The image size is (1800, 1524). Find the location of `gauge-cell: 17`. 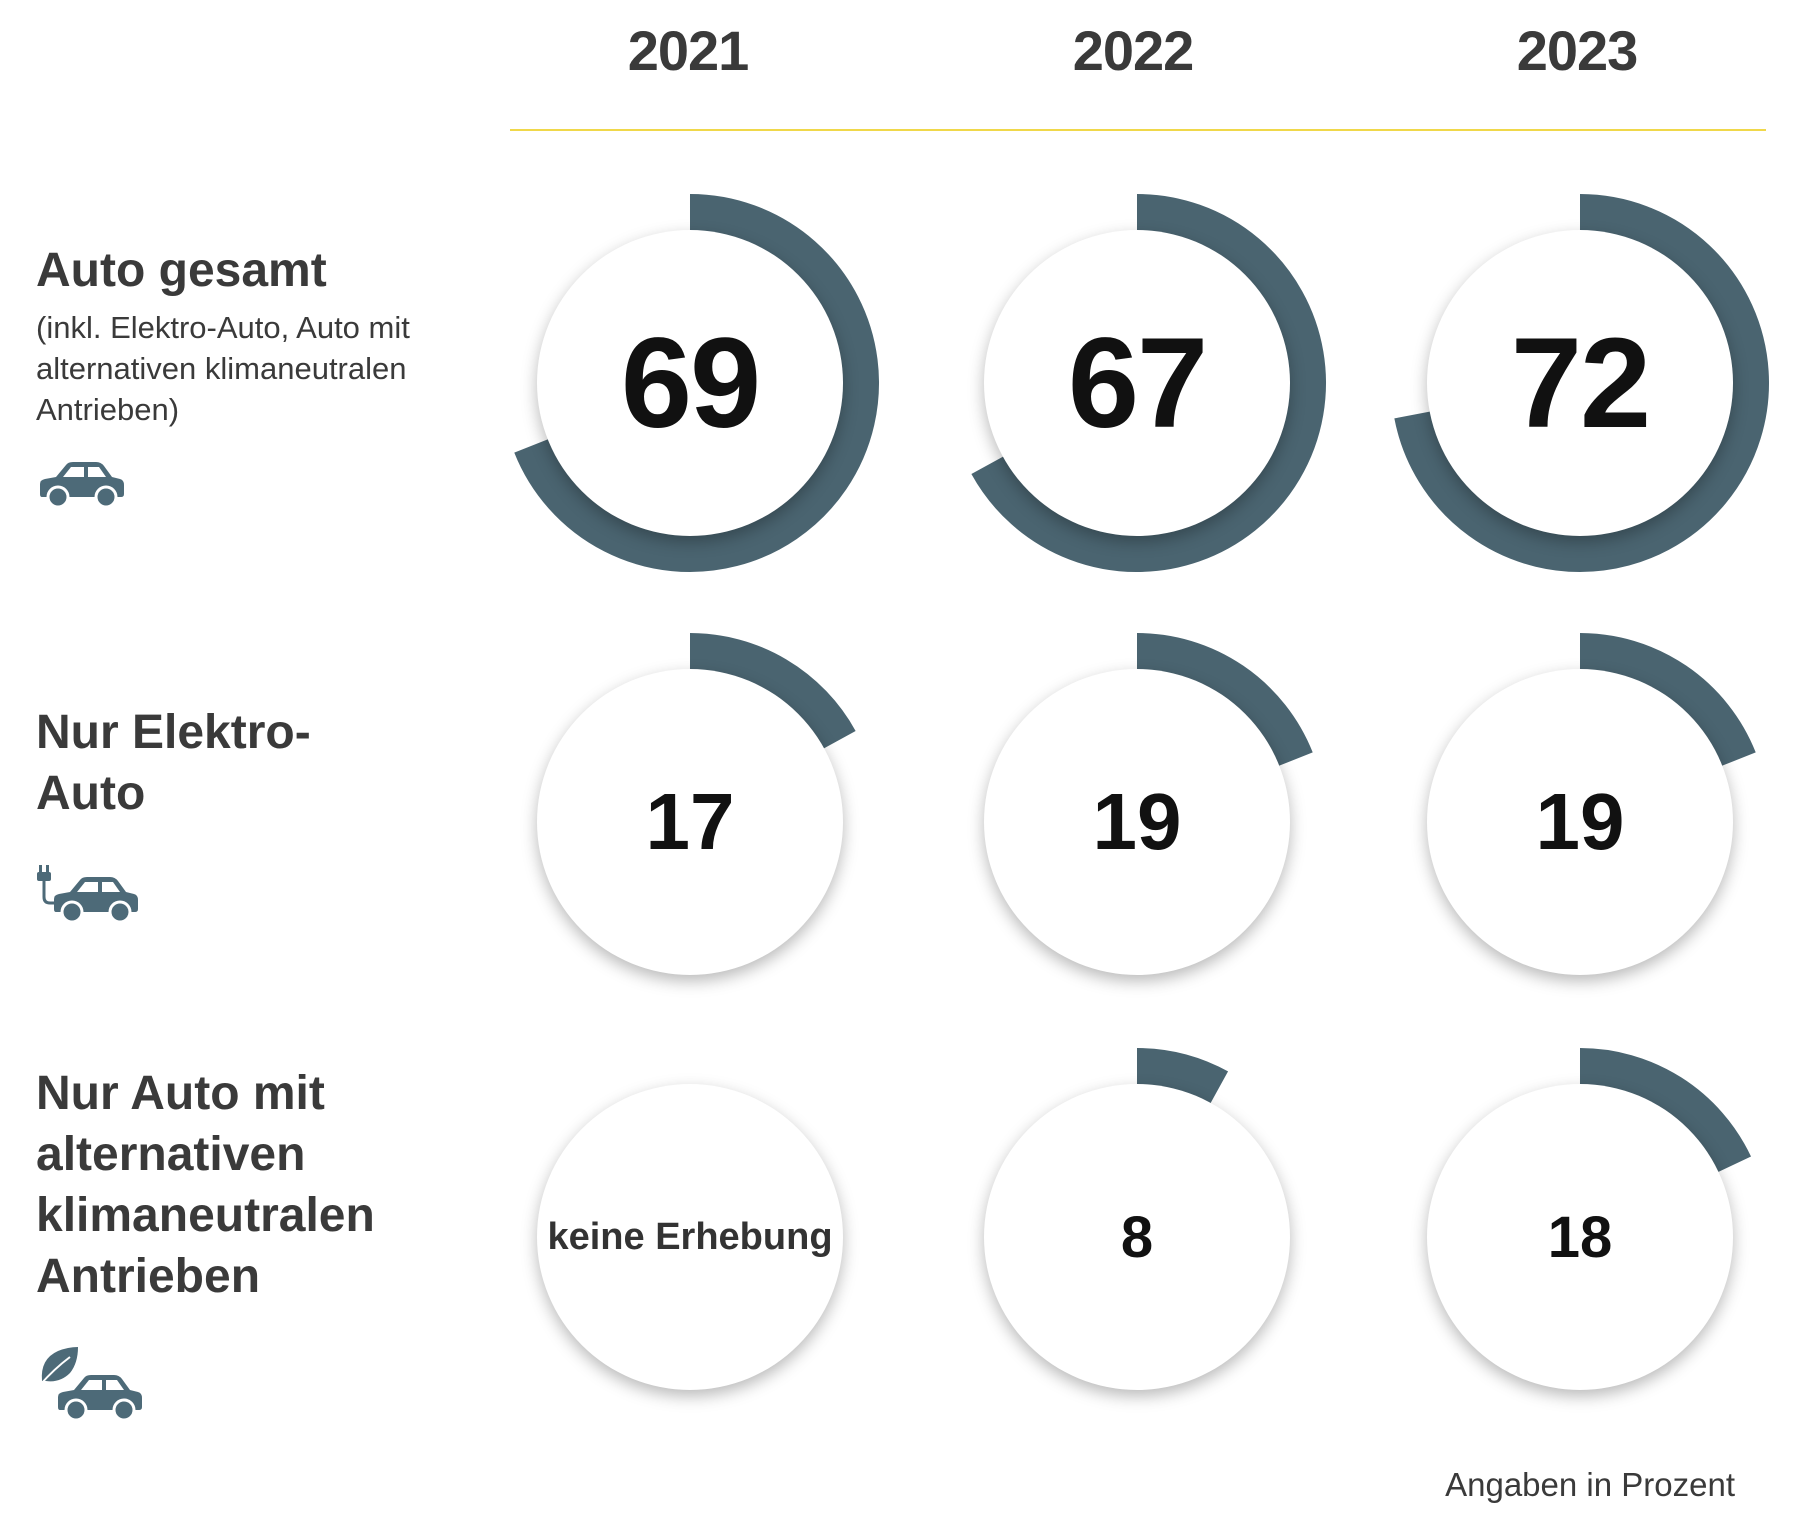

gauge-cell: 17 is located at coordinates (690, 822).